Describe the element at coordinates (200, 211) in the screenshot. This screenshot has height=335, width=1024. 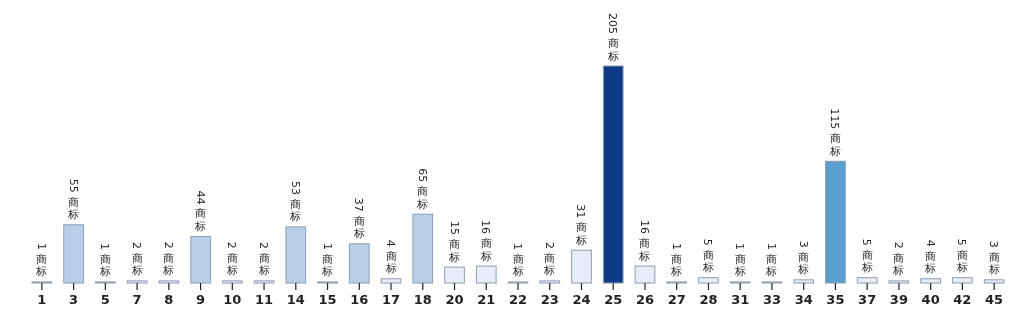
I see `data-label: 44 商标` at that location.